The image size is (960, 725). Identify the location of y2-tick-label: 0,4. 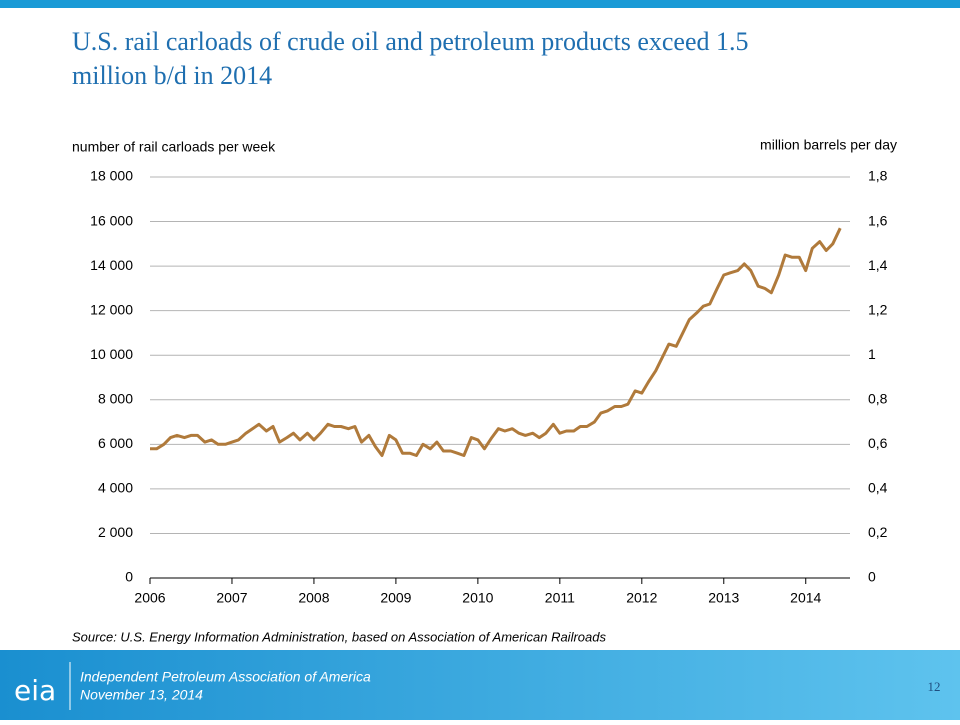
(878, 488).